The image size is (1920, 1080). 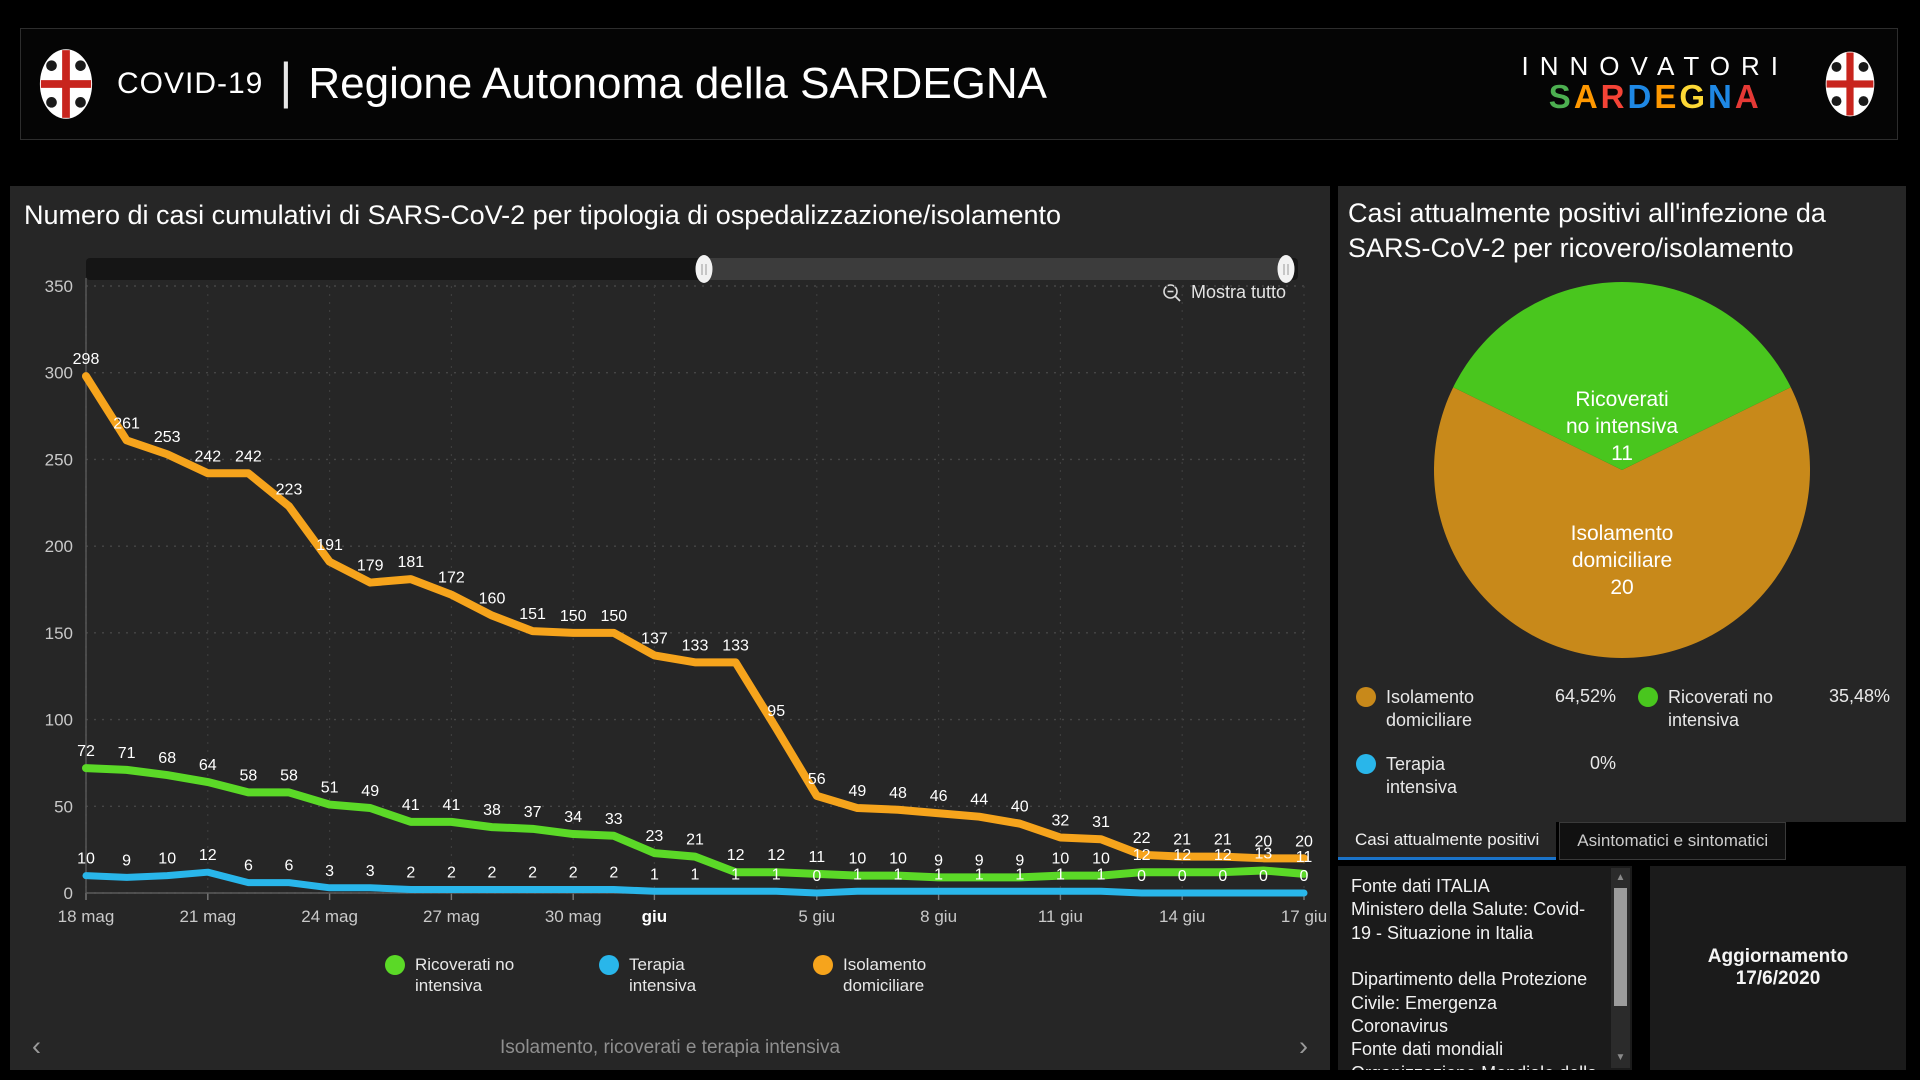 What do you see at coordinates (86, 359) in the screenshot?
I see `svg-text: 298` at bounding box center [86, 359].